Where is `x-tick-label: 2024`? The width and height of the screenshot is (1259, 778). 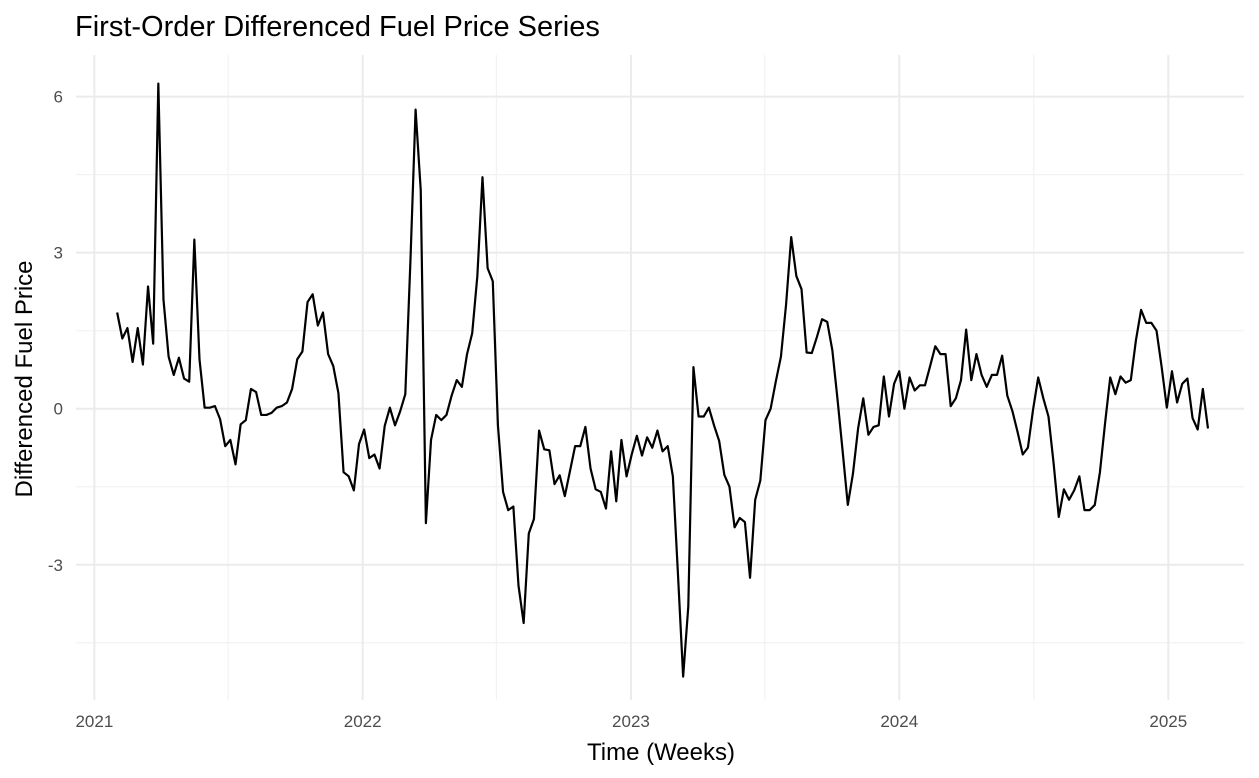 x-tick-label: 2024 is located at coordinates (899, 721).